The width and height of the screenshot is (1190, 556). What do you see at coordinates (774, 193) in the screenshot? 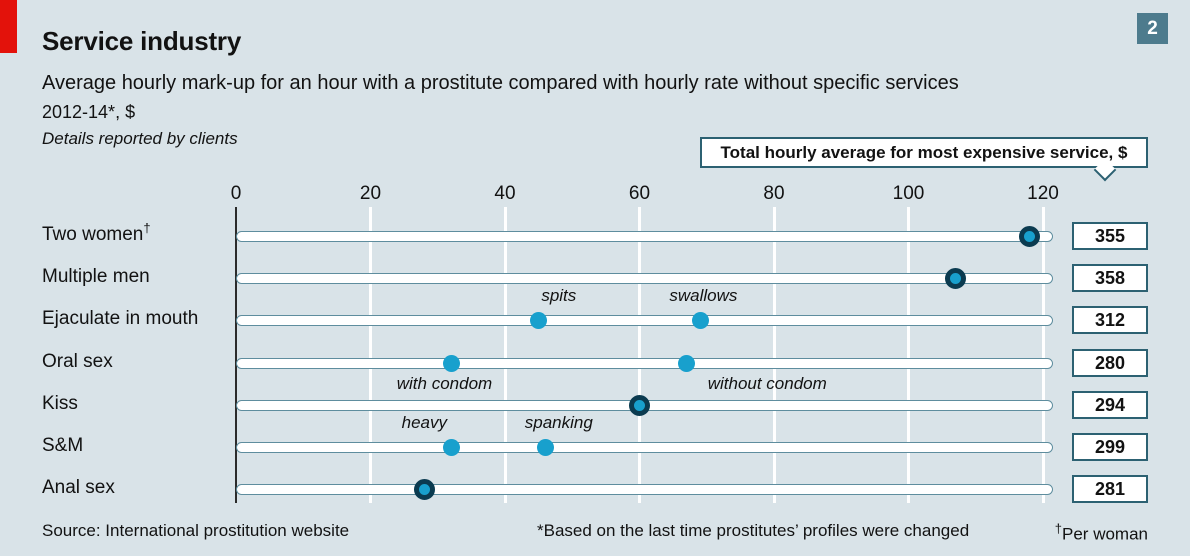
I see `x-tick-label: 80` at bounding box center [774, 193].